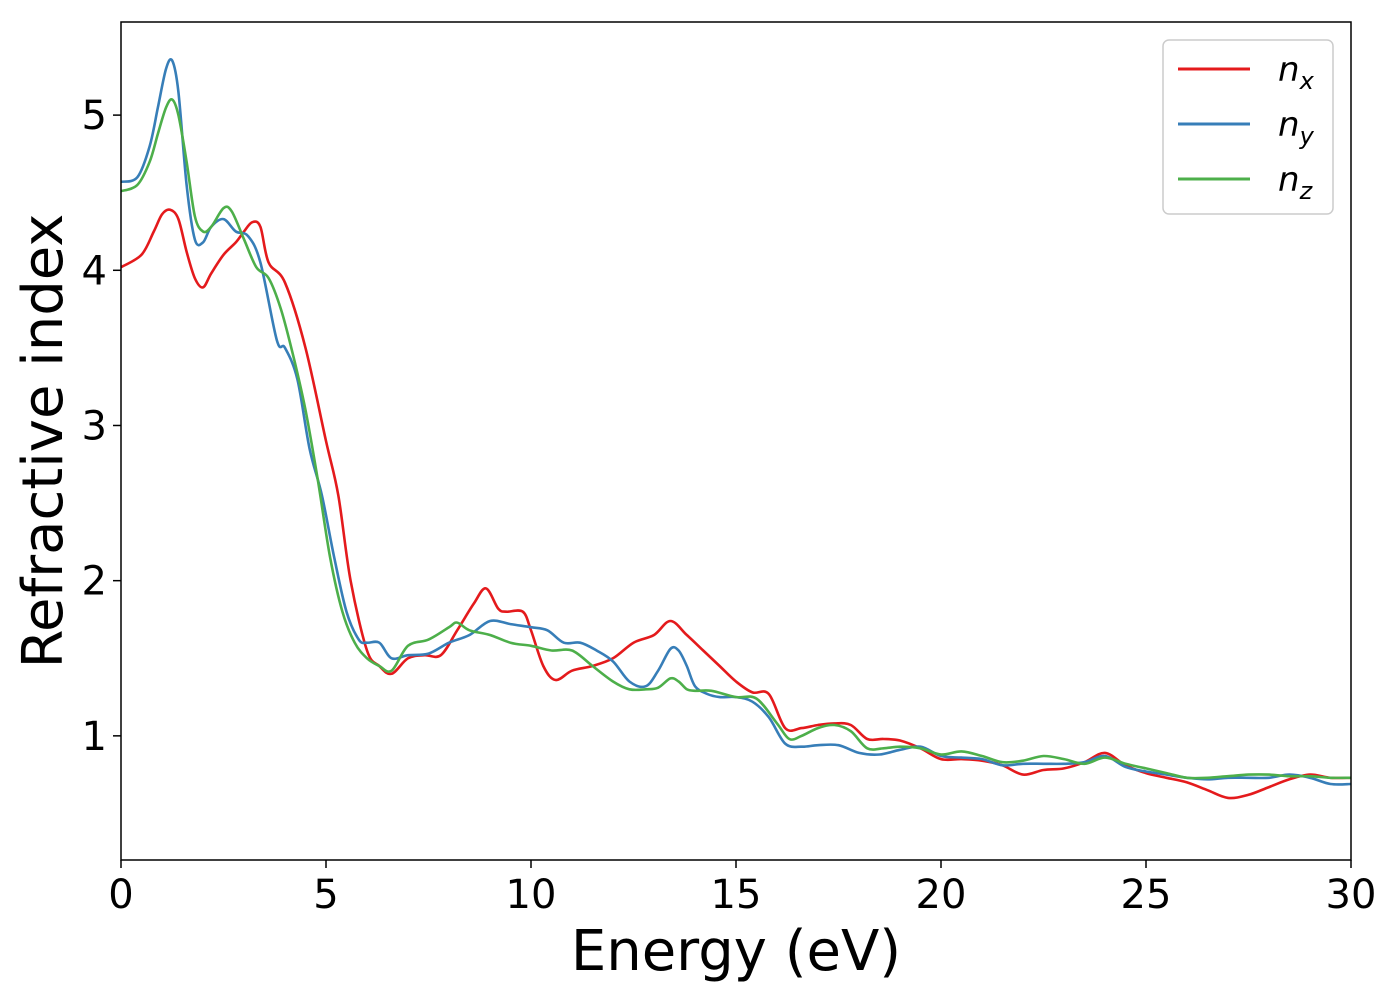  I want to click on x-tick-label: 25, so click(1146, 895).